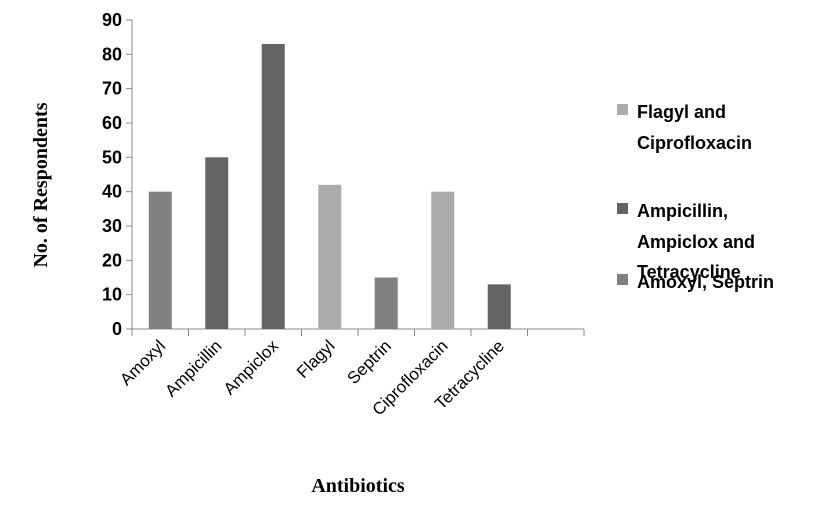 The image size is (829, 506). I want to click on legend-label: Flagyl and, so click(681, 112).